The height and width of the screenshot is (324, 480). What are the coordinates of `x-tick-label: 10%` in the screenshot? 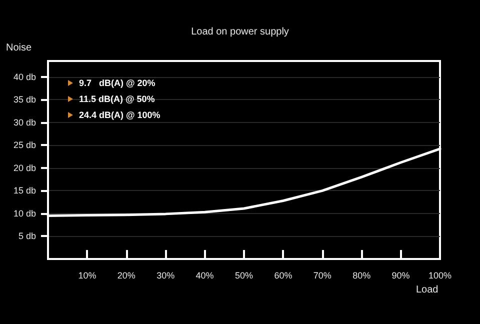 It's located at (87, 275).